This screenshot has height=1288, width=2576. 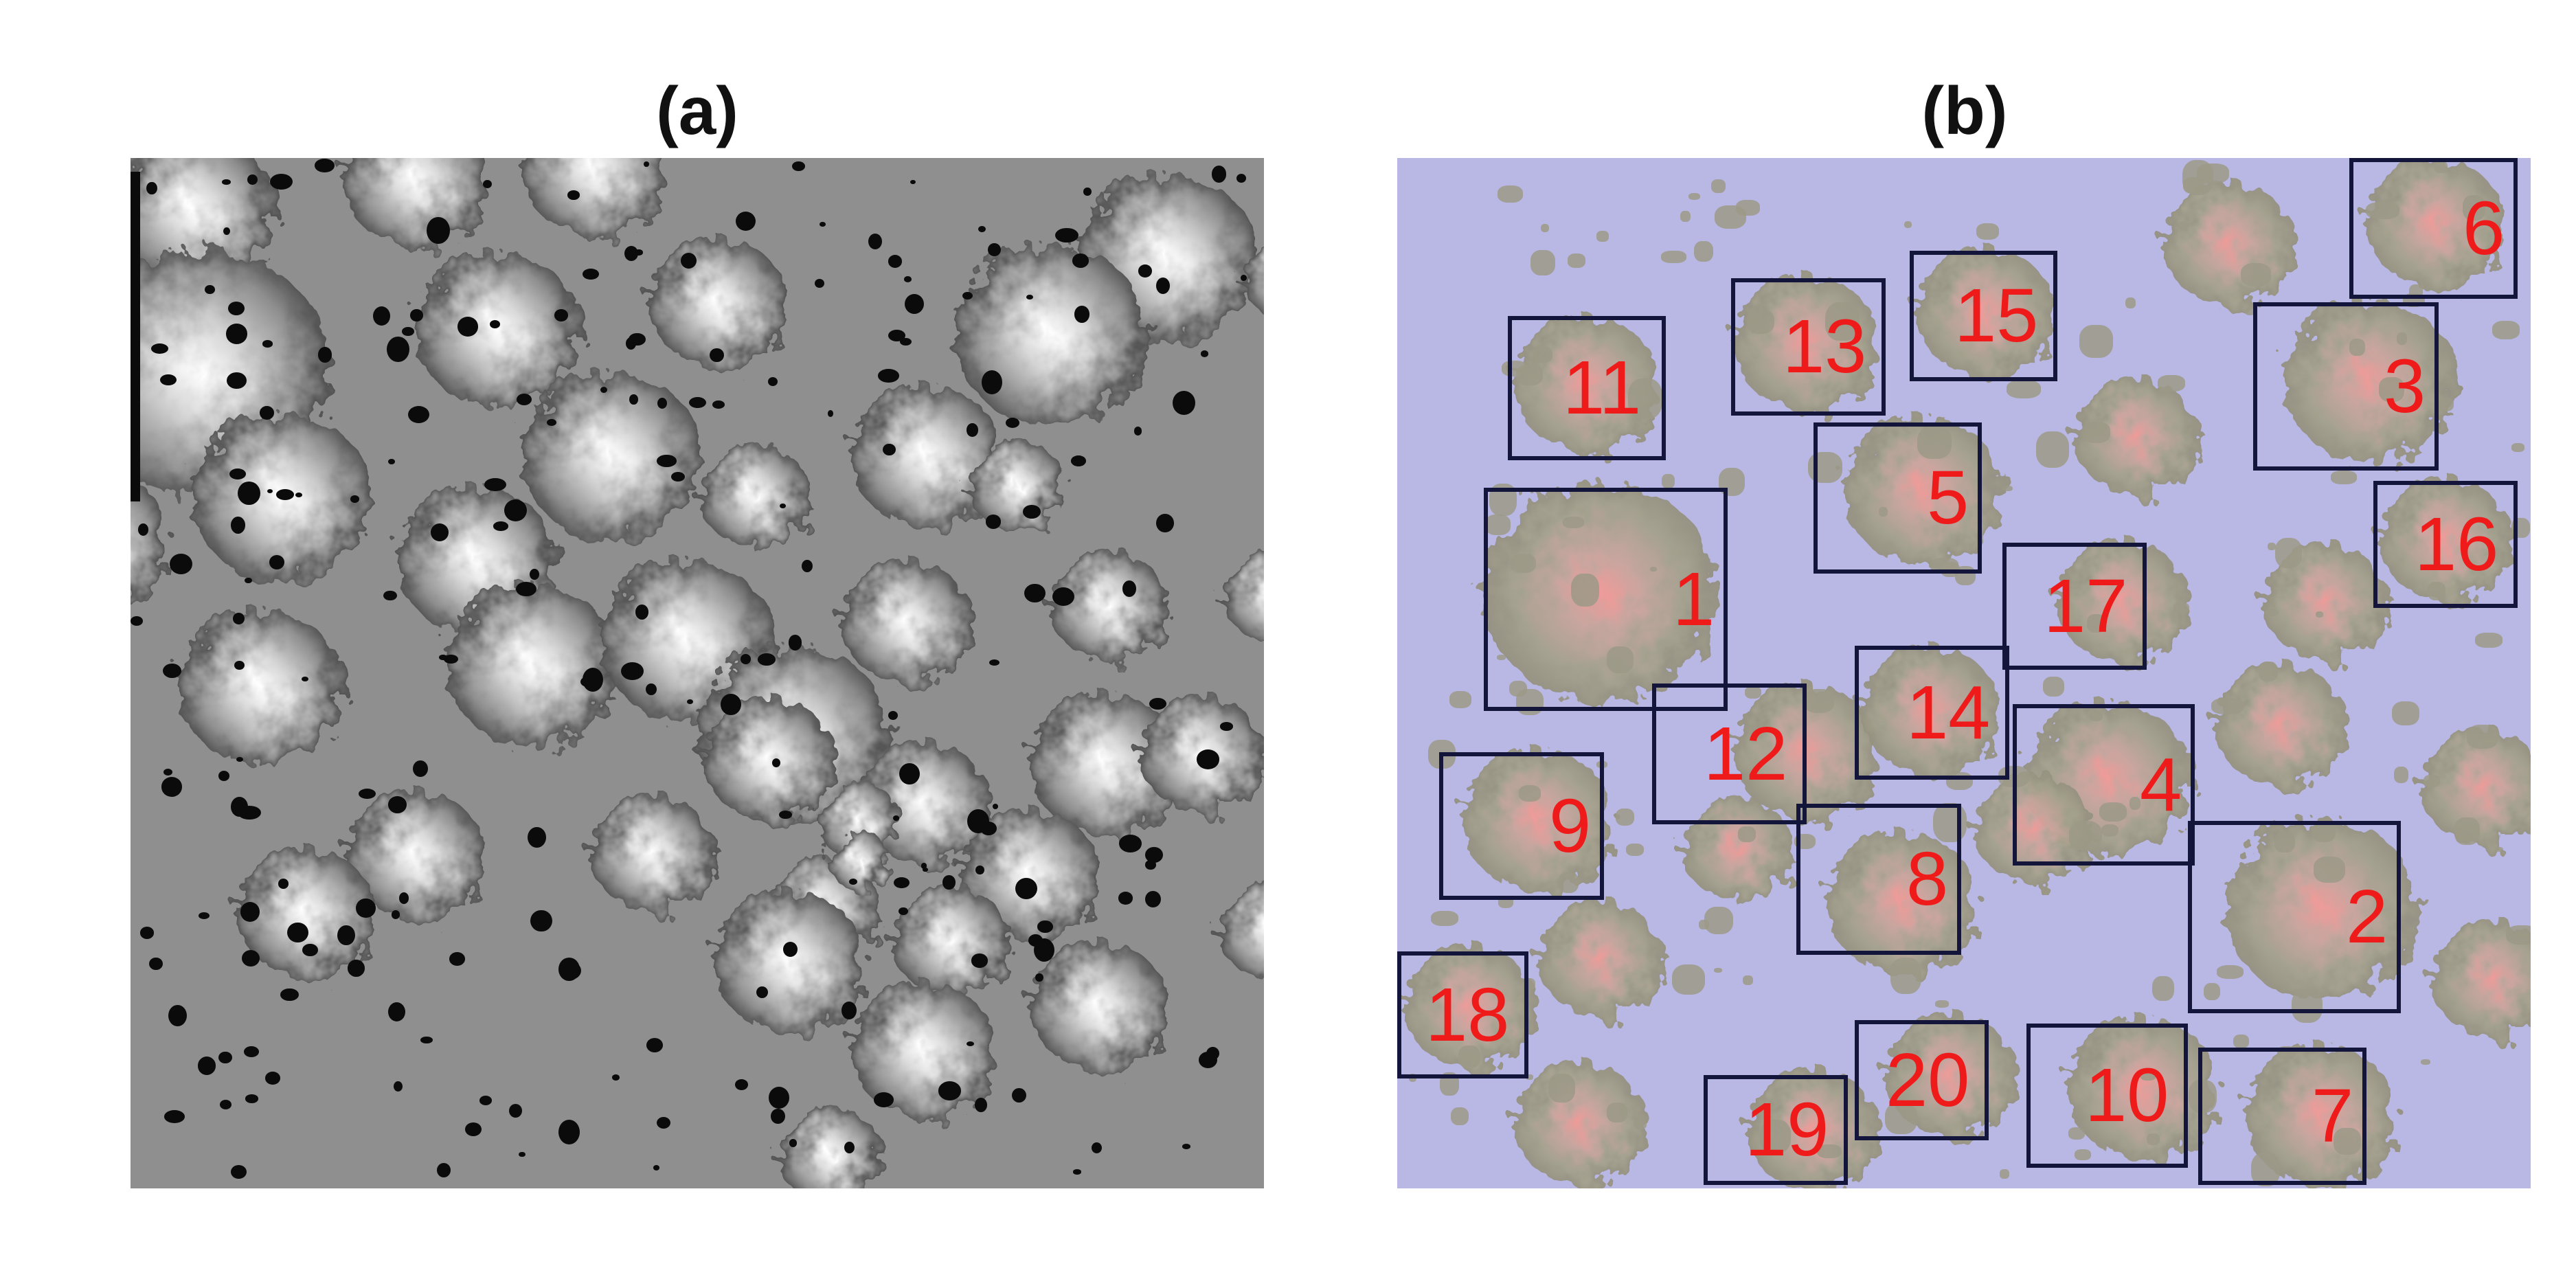 What do you see at coordinates (1570, 825) in the screenshot?
I see `region-number-label: 9` at bounding box center [1570, 825].